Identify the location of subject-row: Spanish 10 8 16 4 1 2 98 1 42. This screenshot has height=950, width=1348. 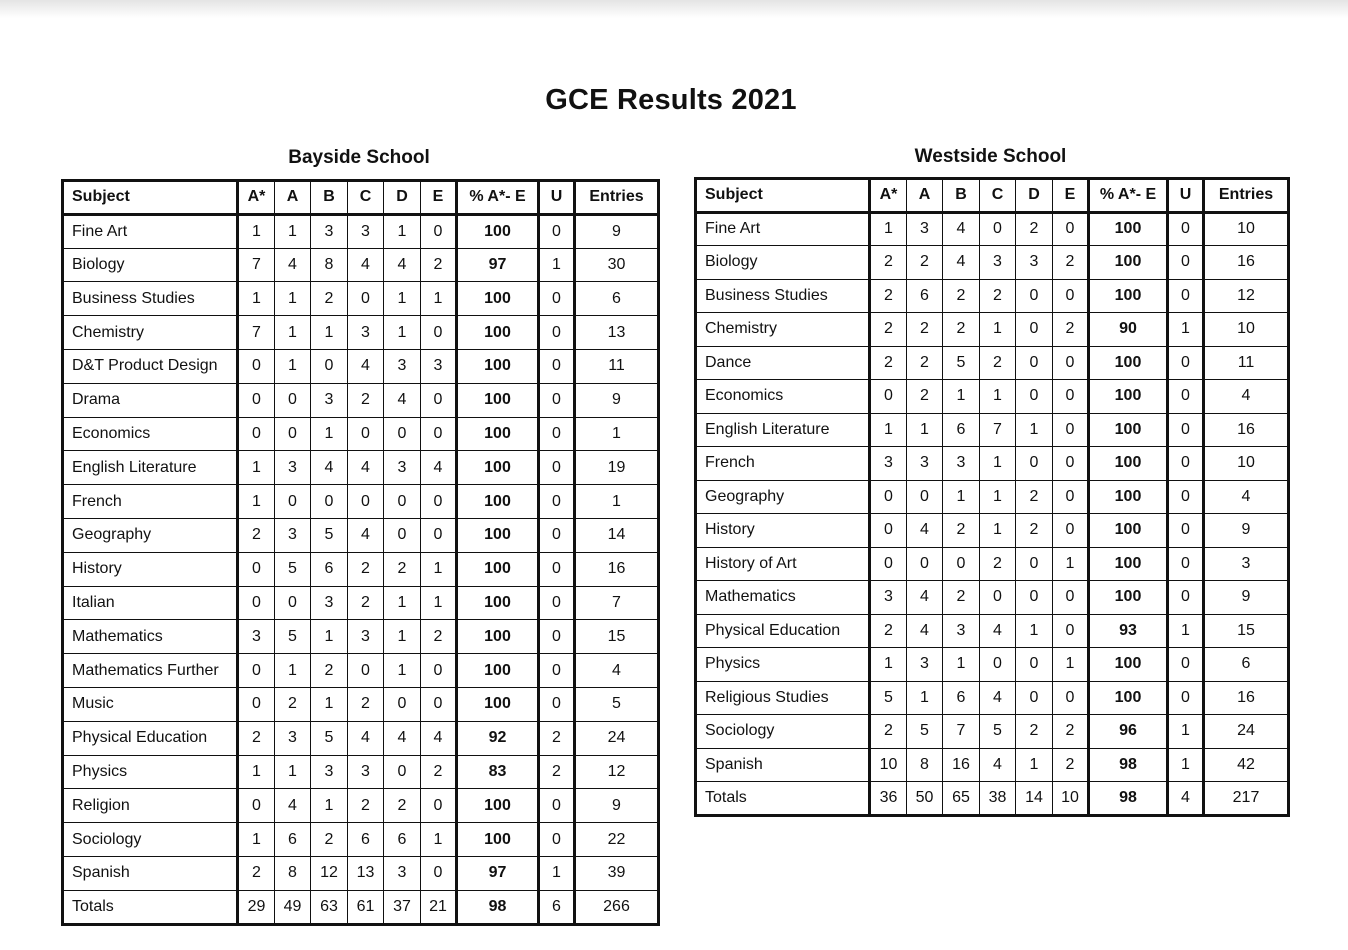
(992, 764).